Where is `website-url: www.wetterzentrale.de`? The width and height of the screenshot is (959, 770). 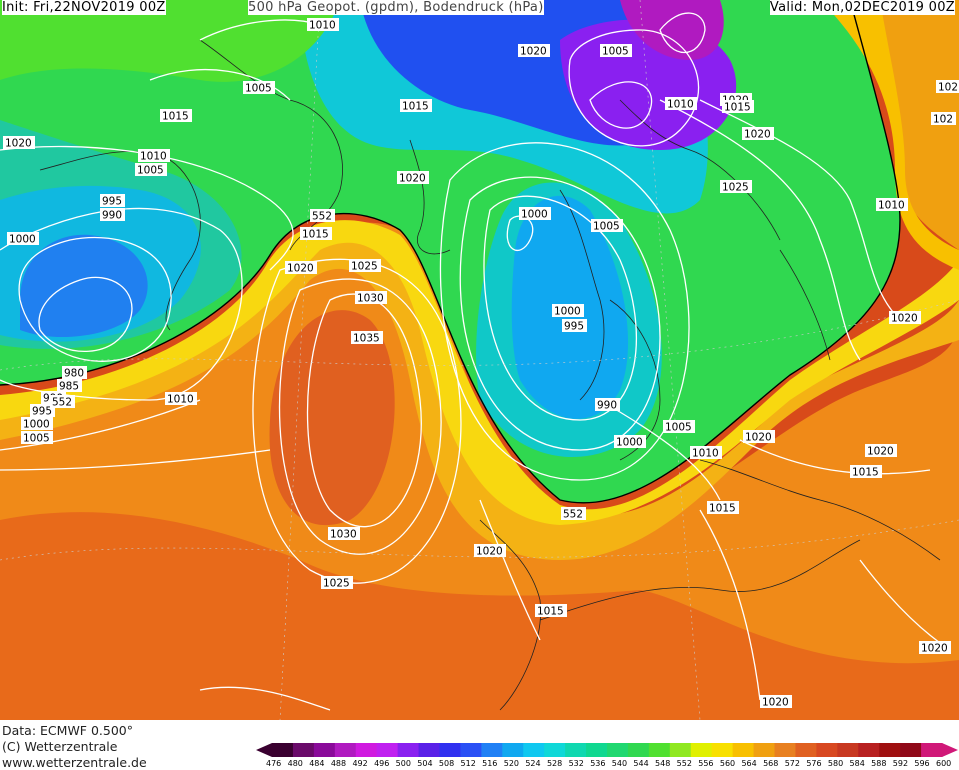 website-url: www.wetterzentrale.de is located at coordinates (74, 762).